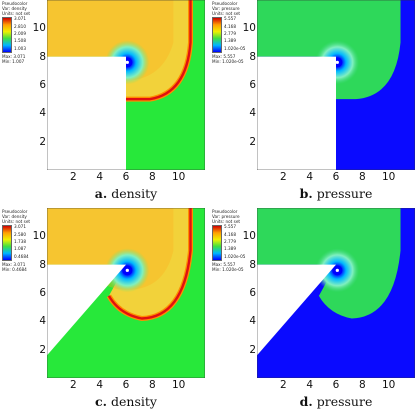 The width and height of the screenshot is (419, 417). Describe the element at coordinates (101, 401) in the screenshot. I see `caption-letter: c.` at that location.